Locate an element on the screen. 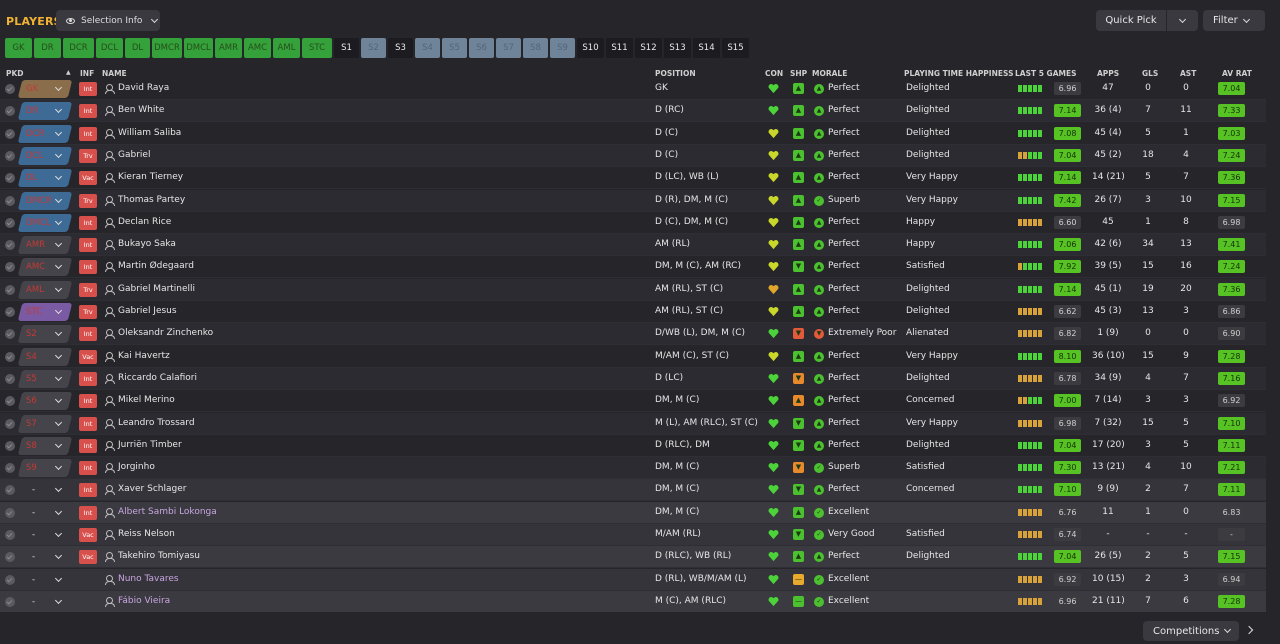 This screenshot has width=1280, height=644. col-con: CON is located at coordinates (774, 73).